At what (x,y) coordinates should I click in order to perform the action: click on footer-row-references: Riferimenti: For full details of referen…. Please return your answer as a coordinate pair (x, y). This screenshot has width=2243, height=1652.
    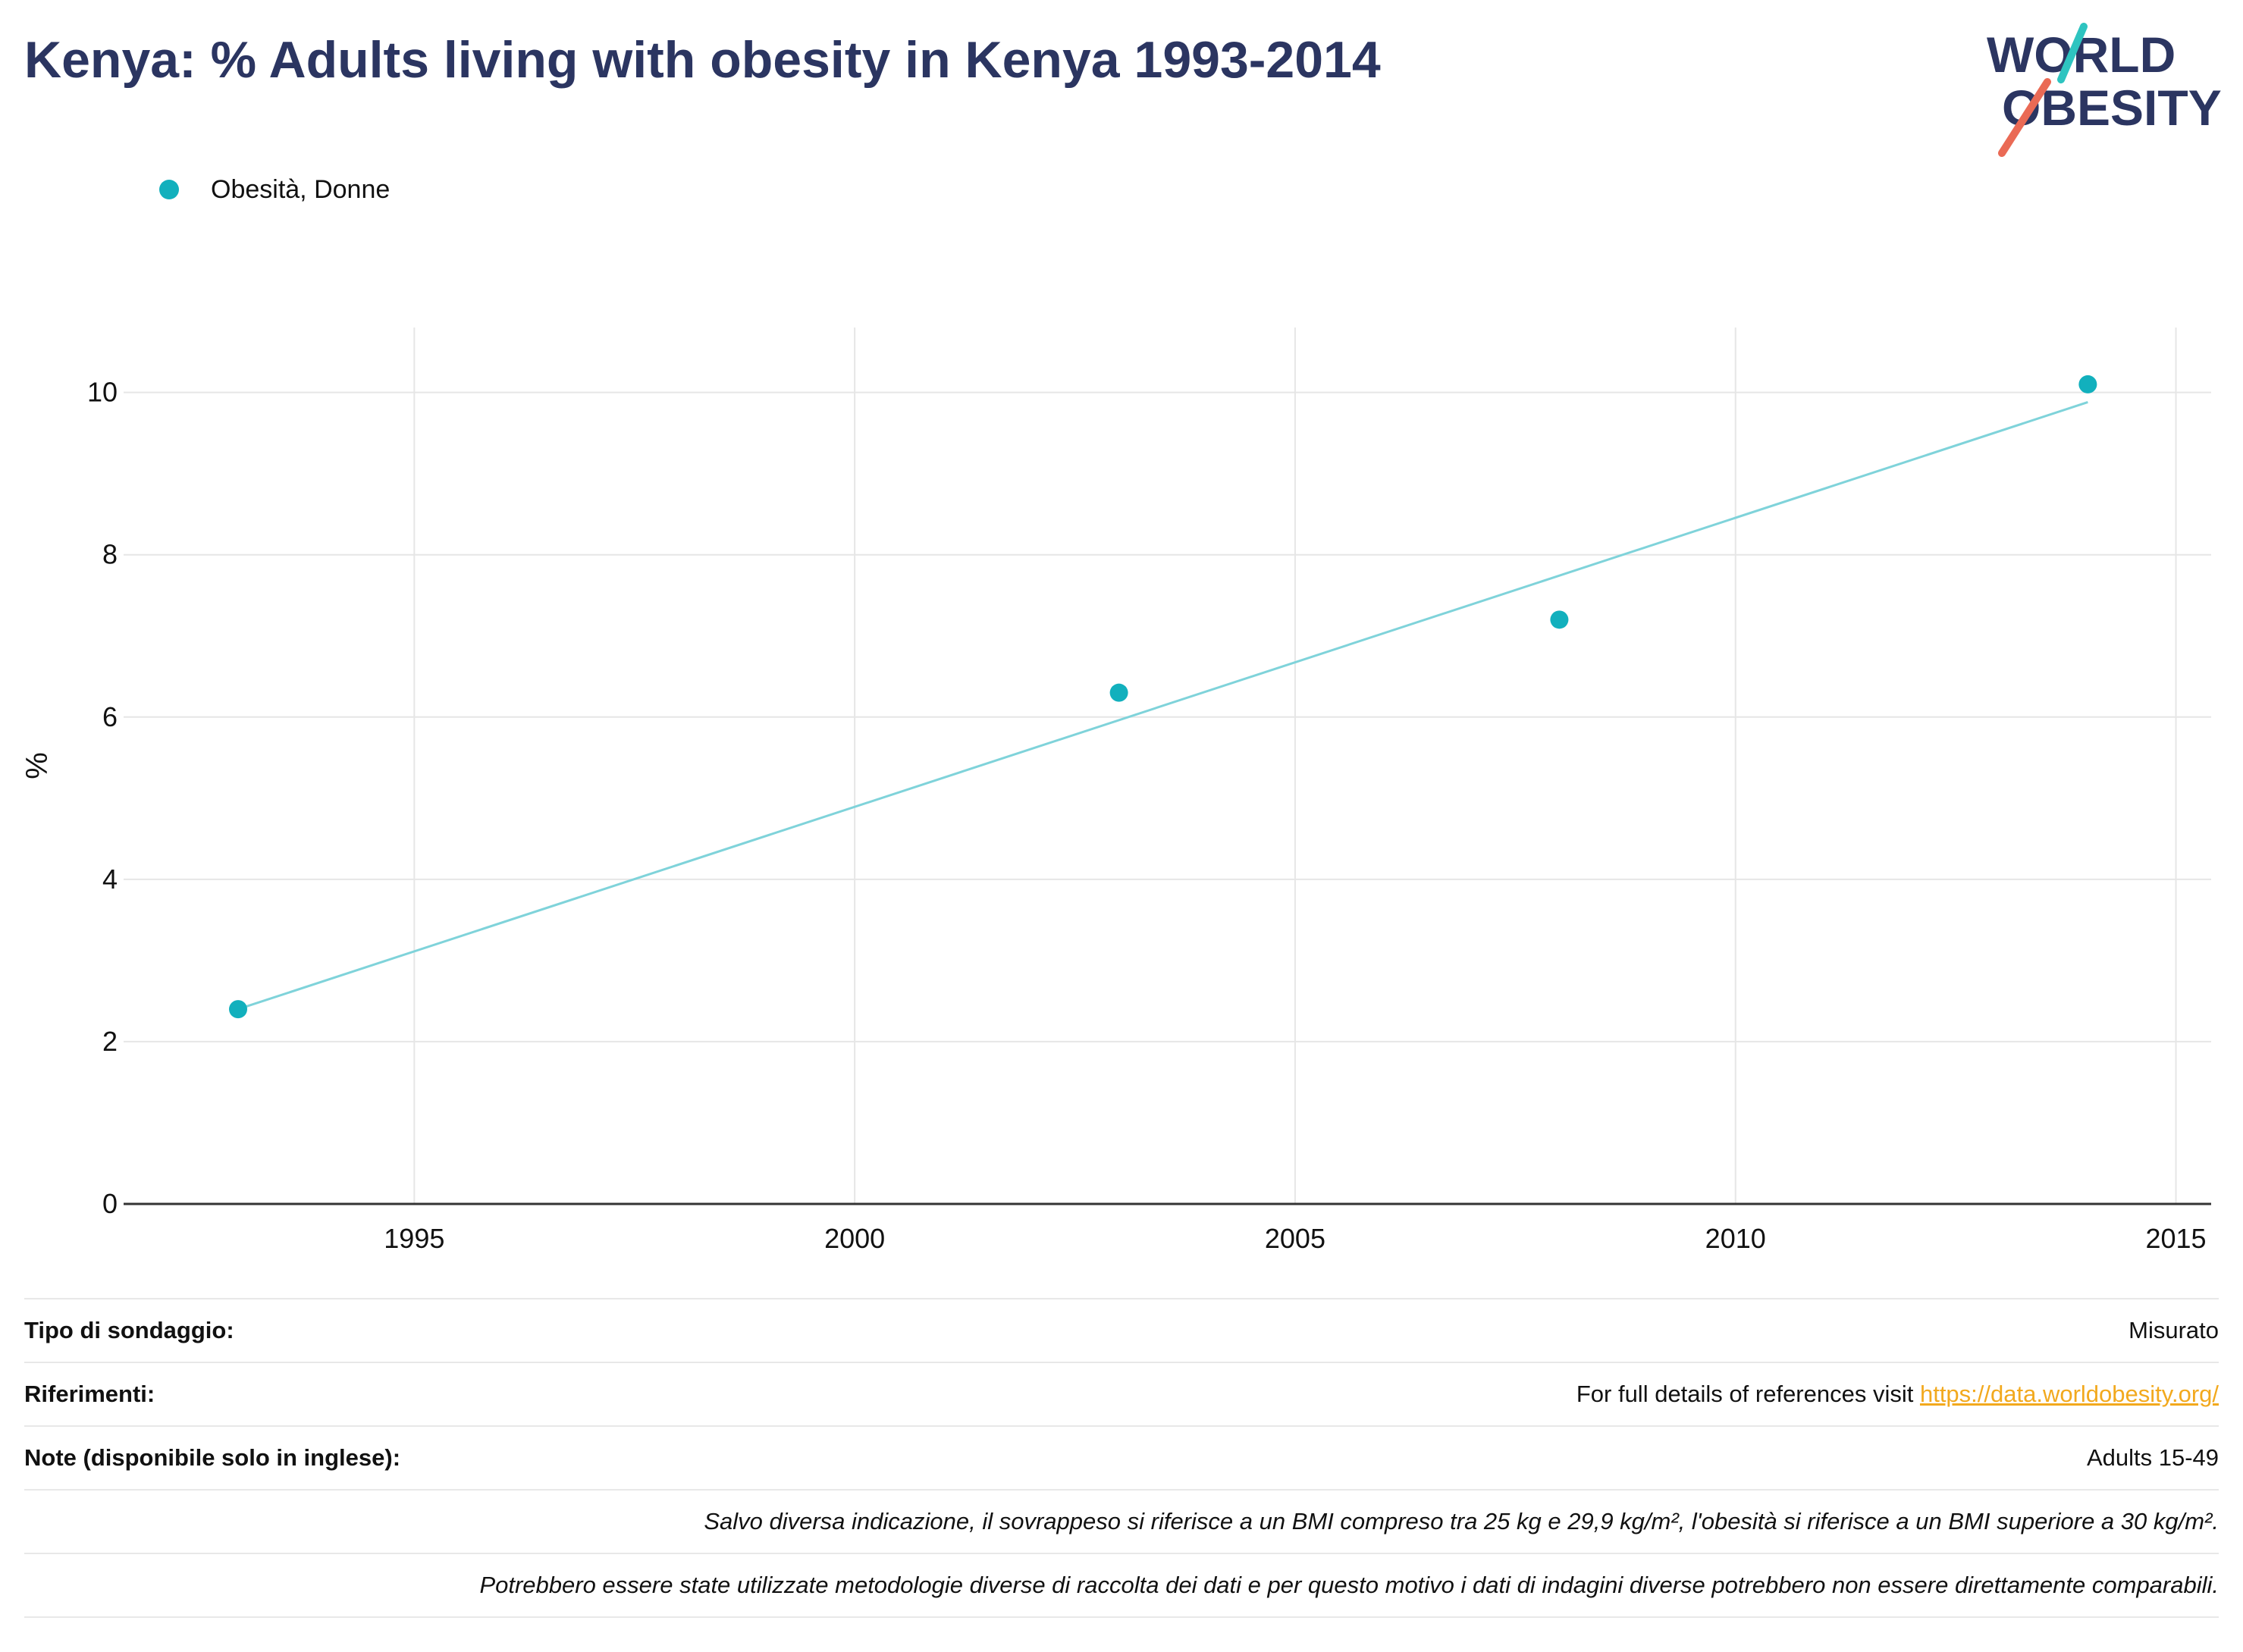
    Looking at the image, I should click on (1121, 1395).